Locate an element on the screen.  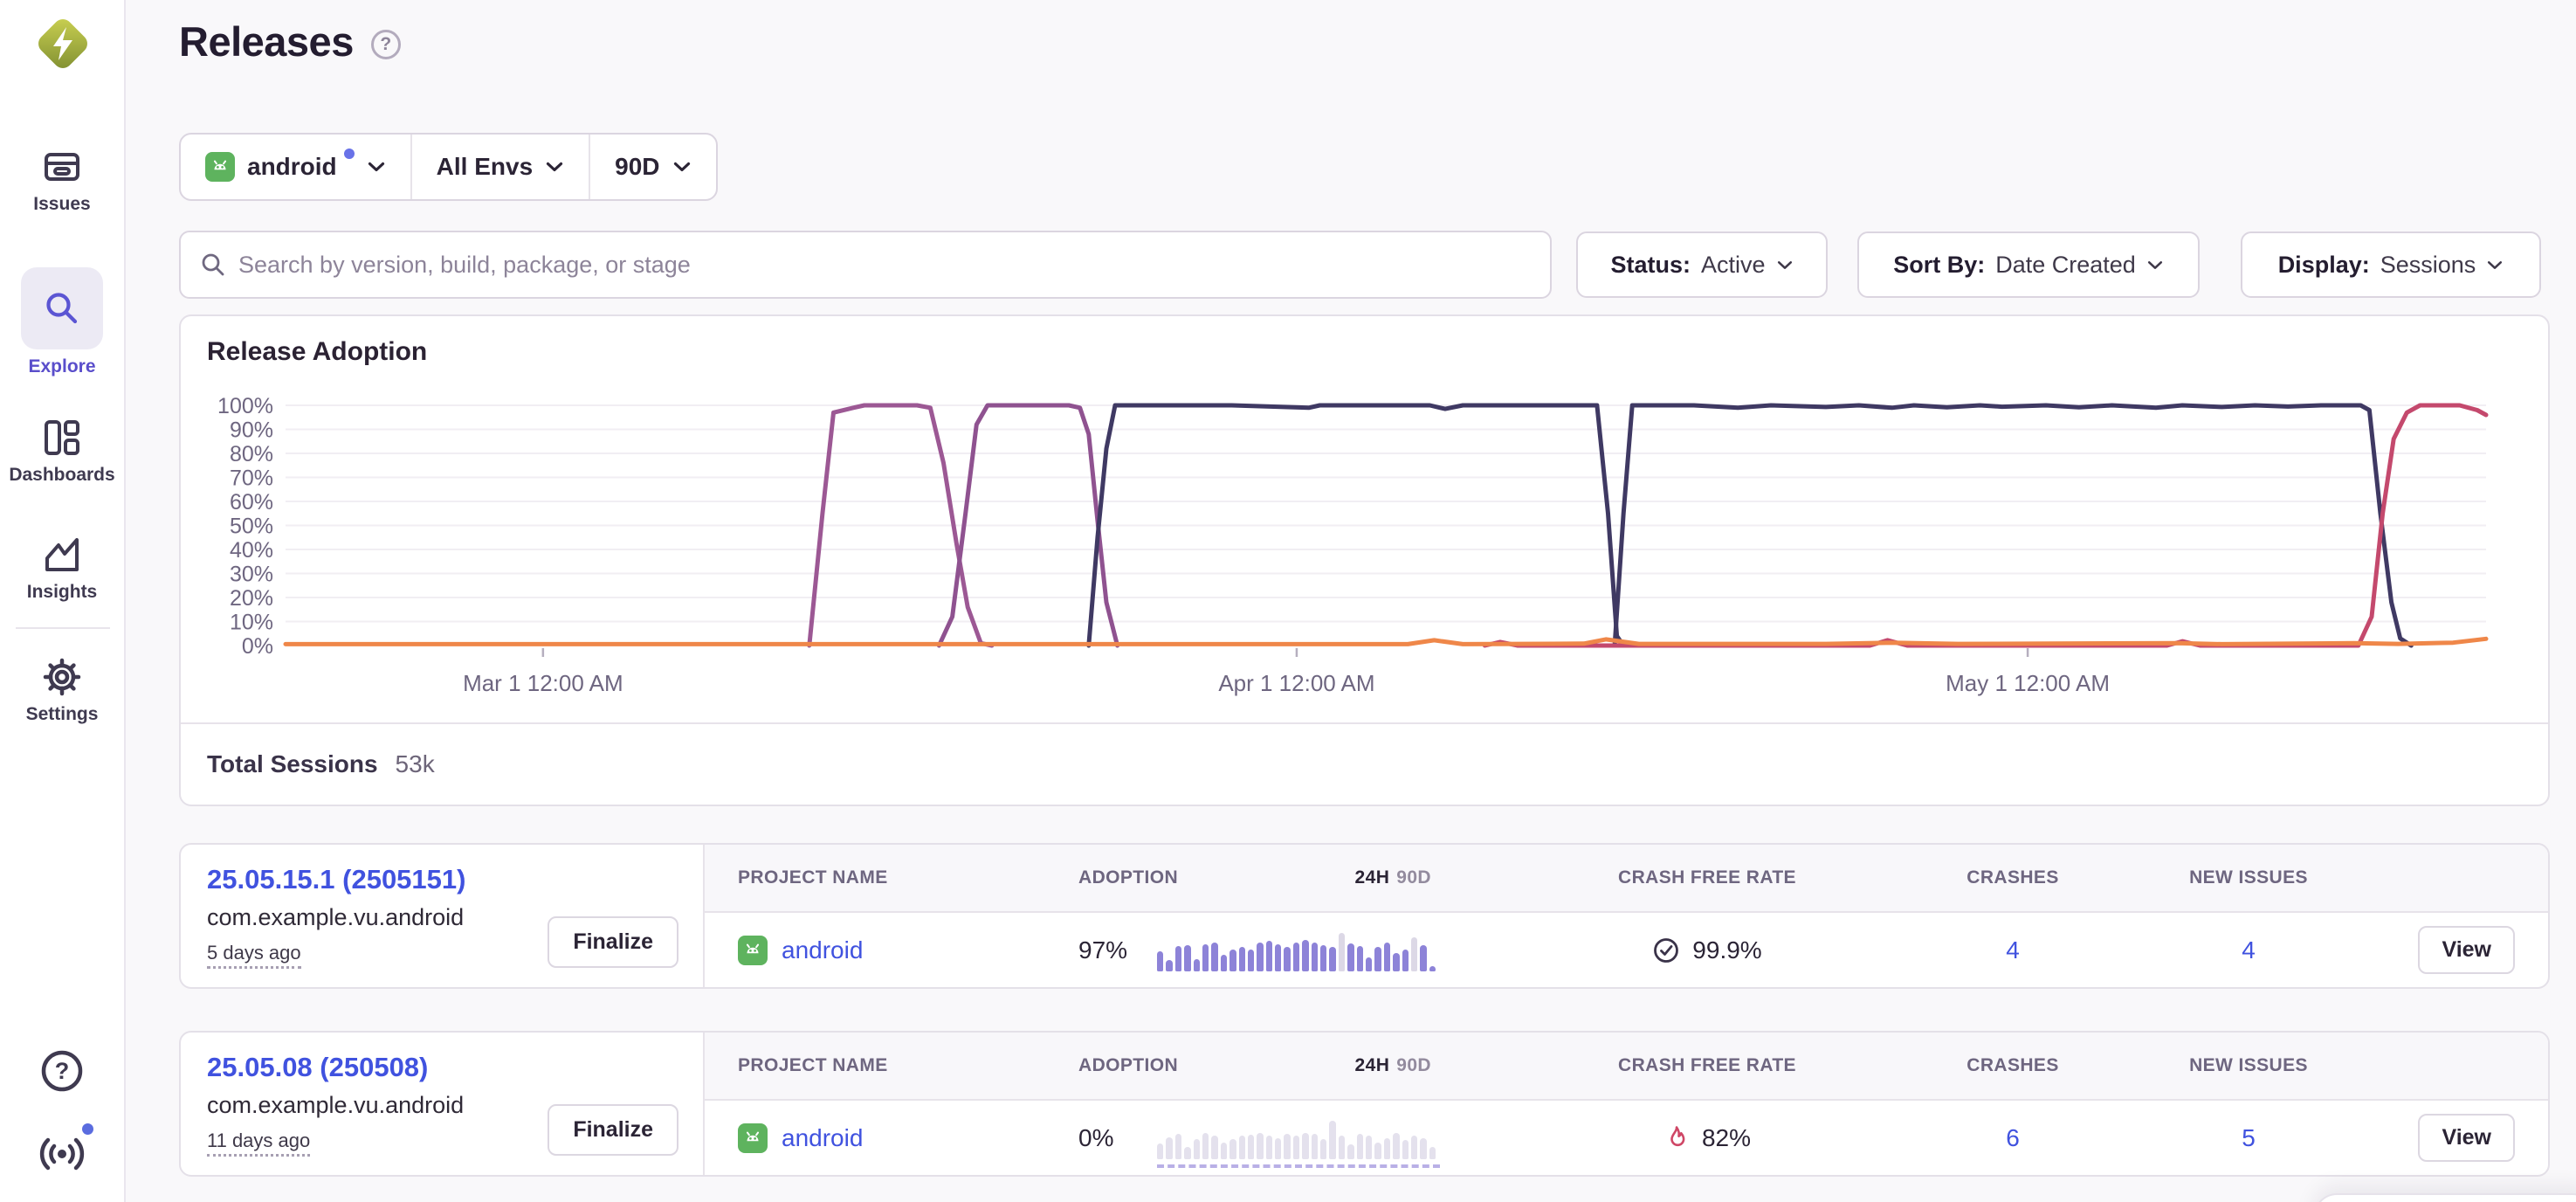
release-version-link: 25.05.08 (250508) is located at coordinates (318, 1067).